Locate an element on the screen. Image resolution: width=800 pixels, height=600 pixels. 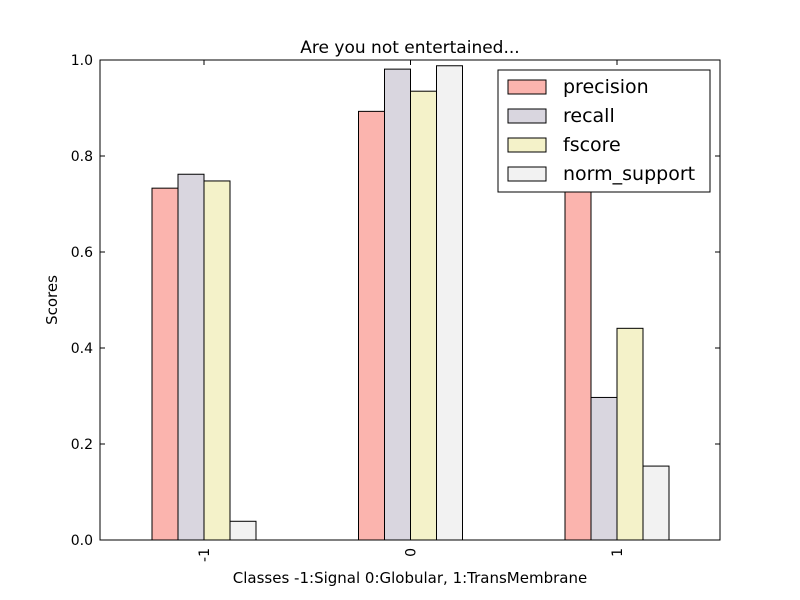
y-tick-label: 0.8 is located at coordinates (82, 157).